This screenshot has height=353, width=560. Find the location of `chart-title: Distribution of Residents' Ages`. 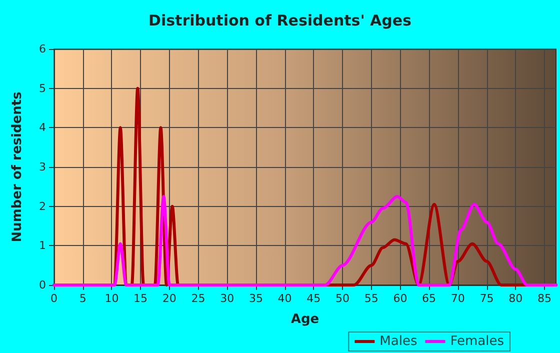

chart-title: Distribution of Residents' Ages is located at coordinates (280, 21).